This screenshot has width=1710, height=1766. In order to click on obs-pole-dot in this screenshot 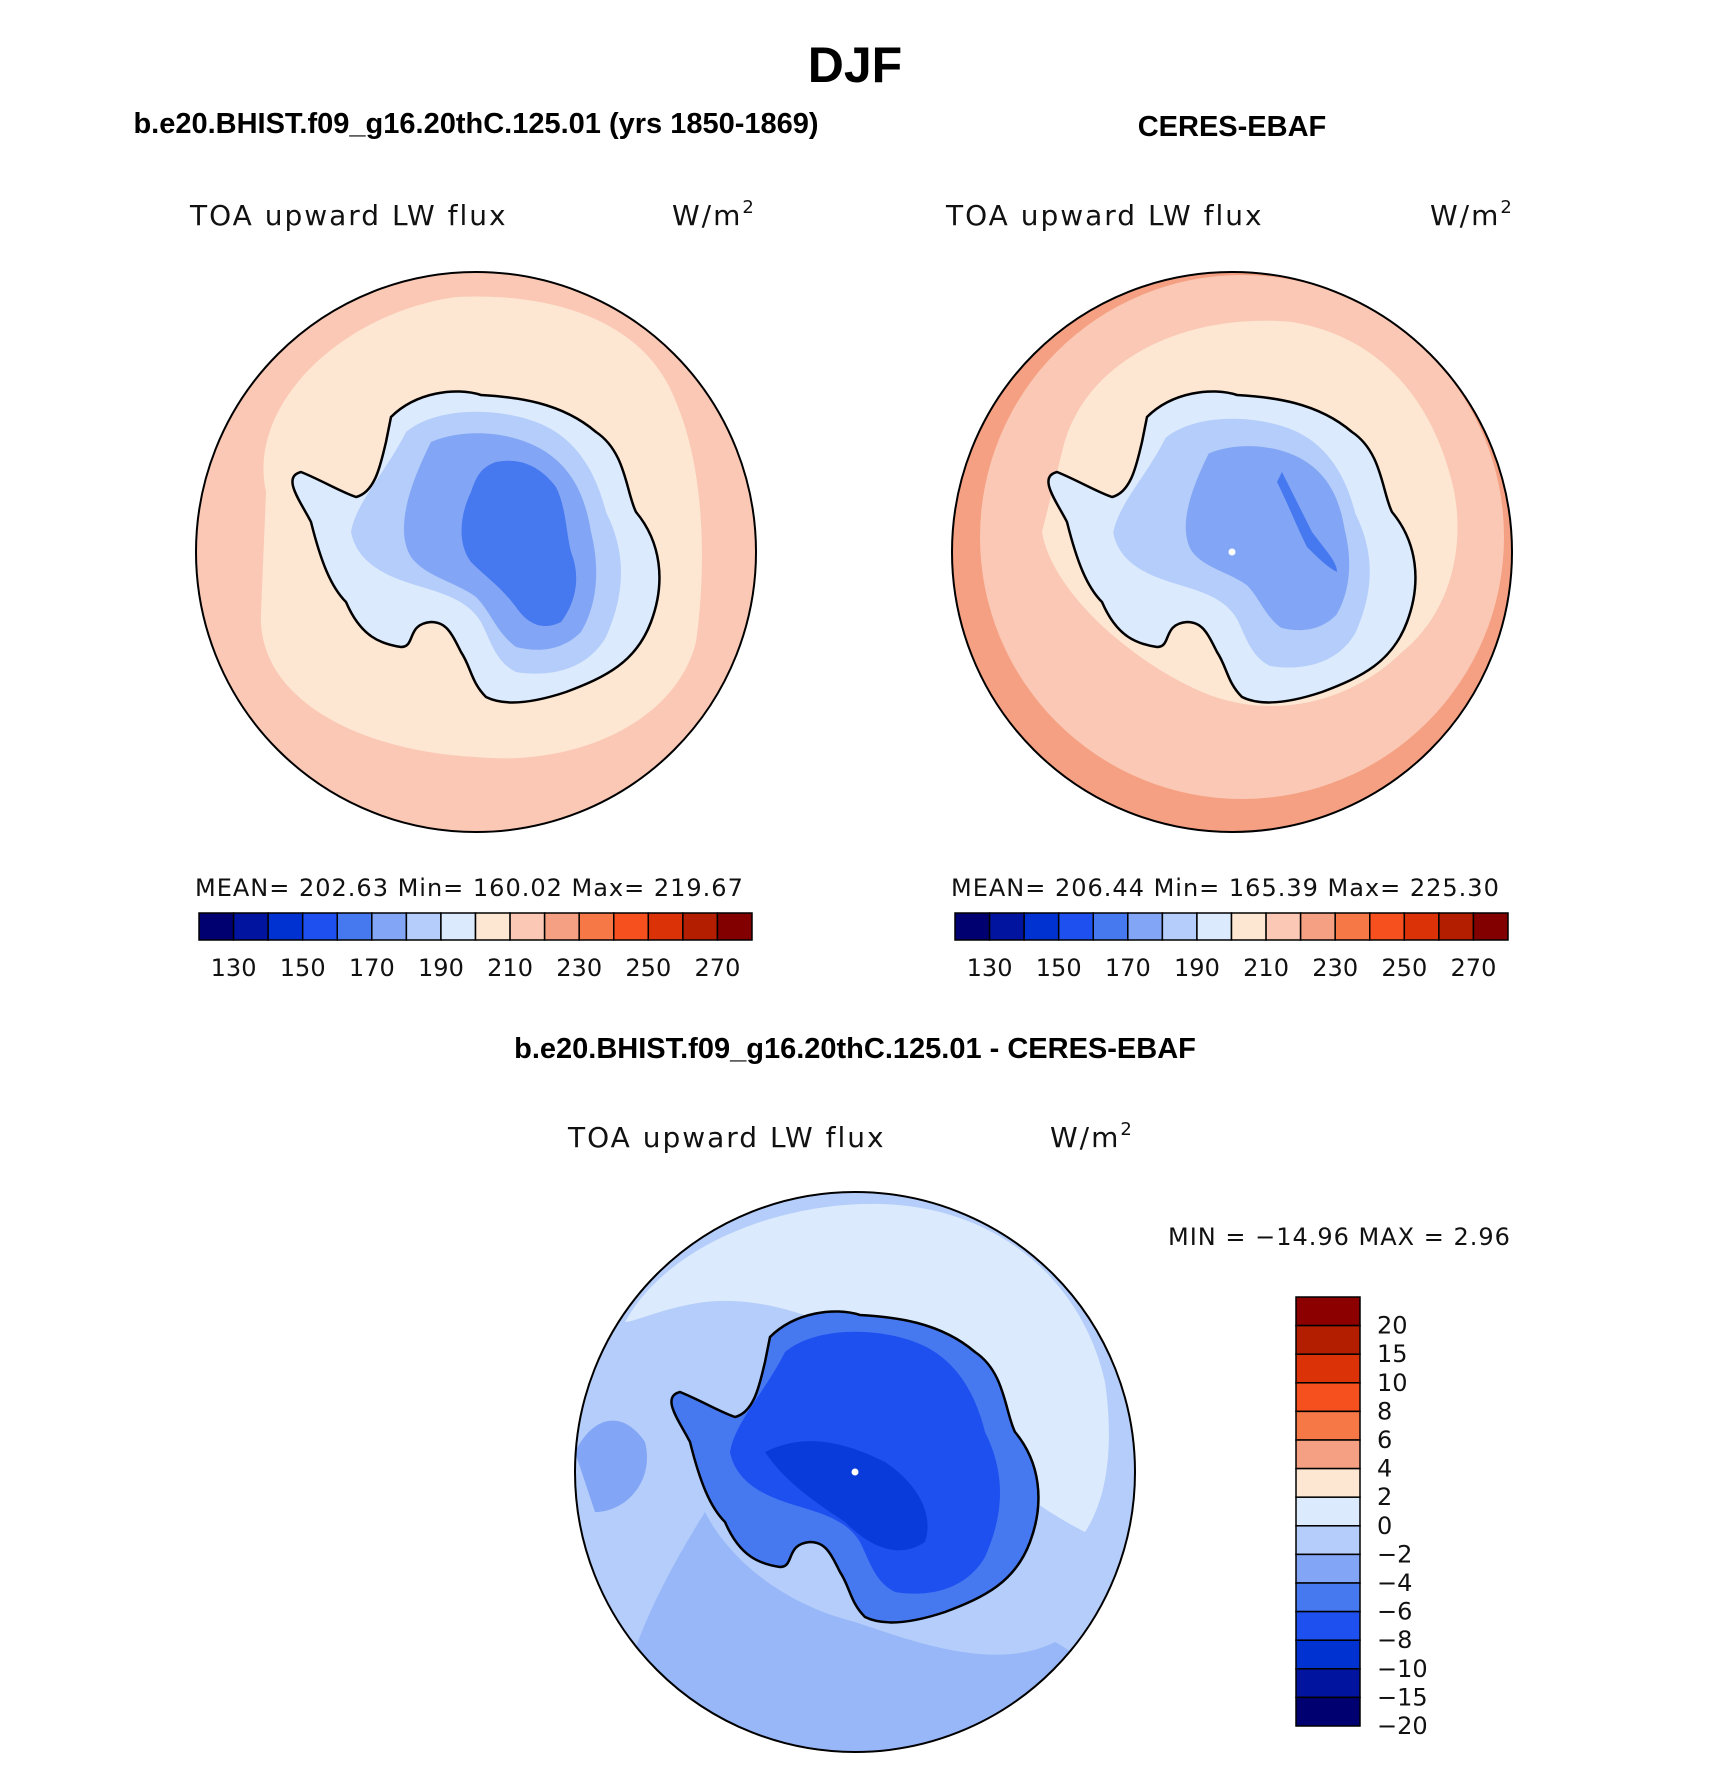, I will do `click(1232, 552)`.